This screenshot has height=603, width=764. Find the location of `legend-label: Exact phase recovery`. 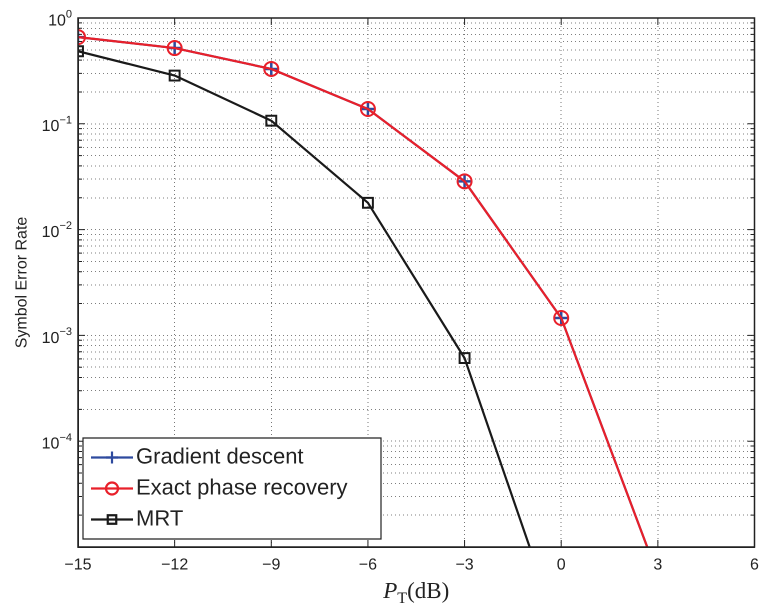

legend-label: Exact phase recovery is located at coordinates (242, 487).